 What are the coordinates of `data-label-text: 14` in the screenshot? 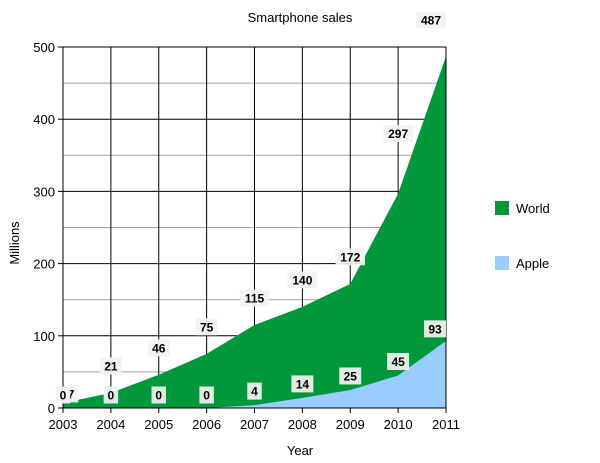 It's located at (303, 384).